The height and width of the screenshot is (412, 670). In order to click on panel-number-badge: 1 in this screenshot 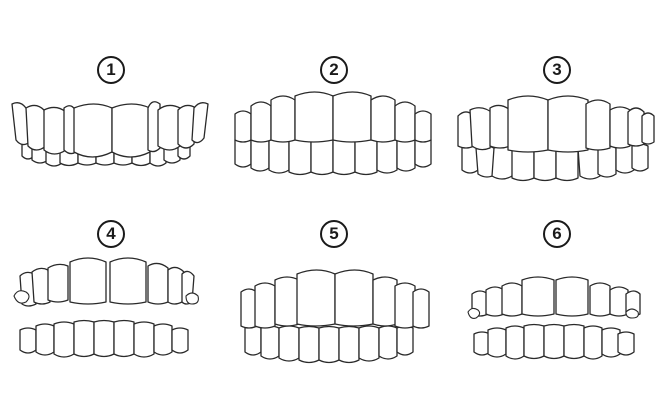, I will do `click(111, 70)`.